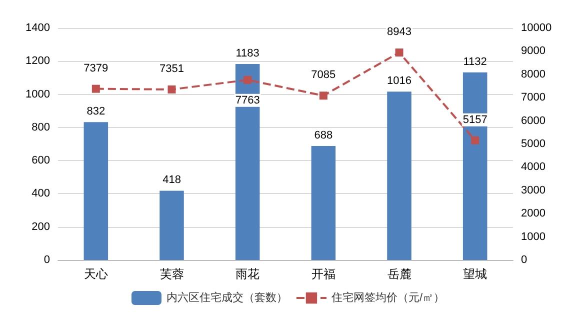  I want to click on data-label: 8943, so click(399, 32).